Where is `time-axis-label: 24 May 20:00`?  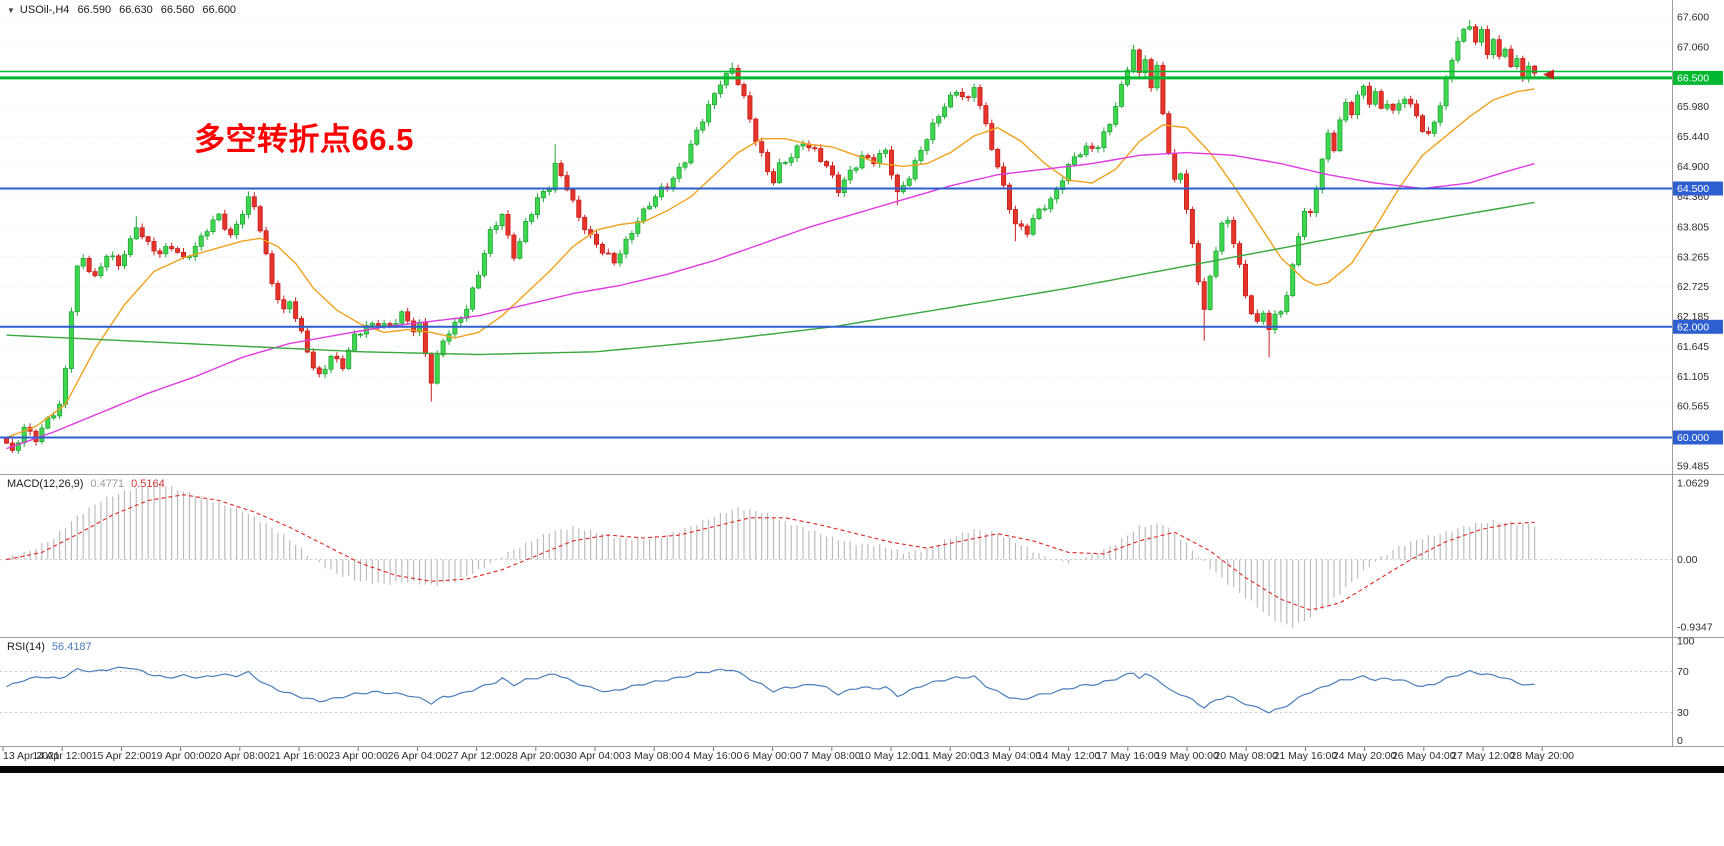 time-axis-label: 24 May 20:00 is located at coordinates (1365, 756).